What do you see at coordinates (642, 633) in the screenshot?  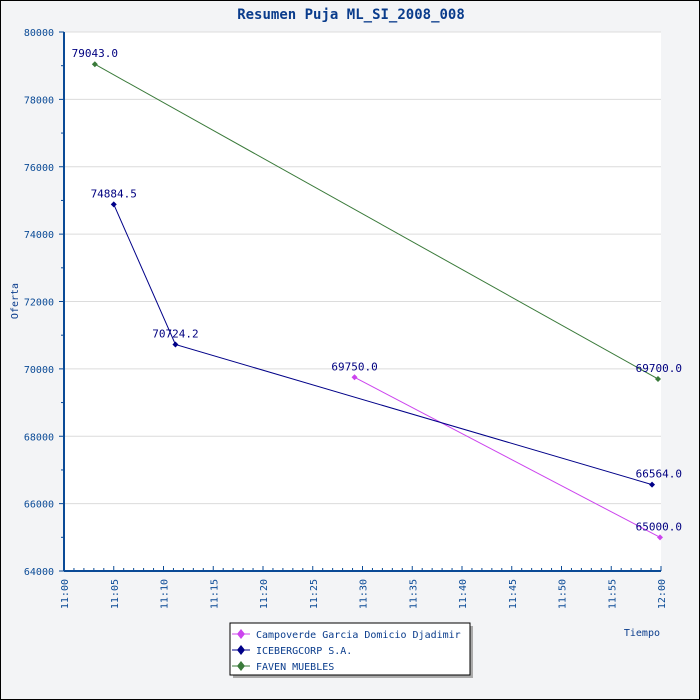 I see `x-axis-label: Tiempo` at bounding box center [642, 633].